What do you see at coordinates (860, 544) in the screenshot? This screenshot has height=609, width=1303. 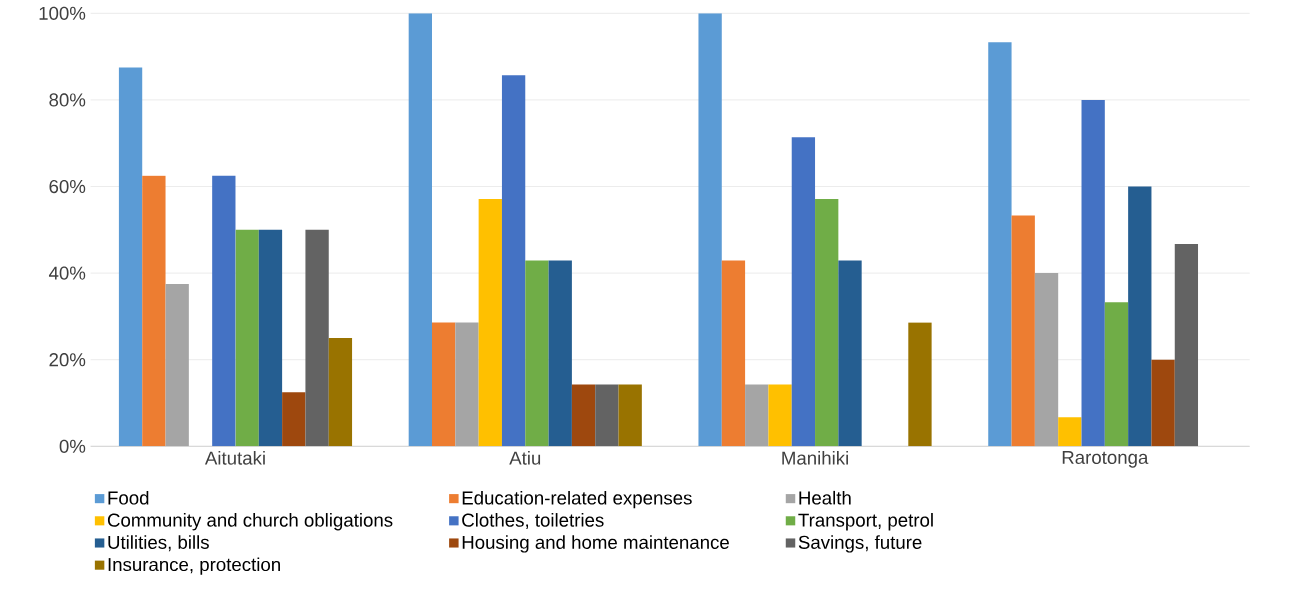 I see `legend-label: Savings, future` at bounding box center [860, 544].